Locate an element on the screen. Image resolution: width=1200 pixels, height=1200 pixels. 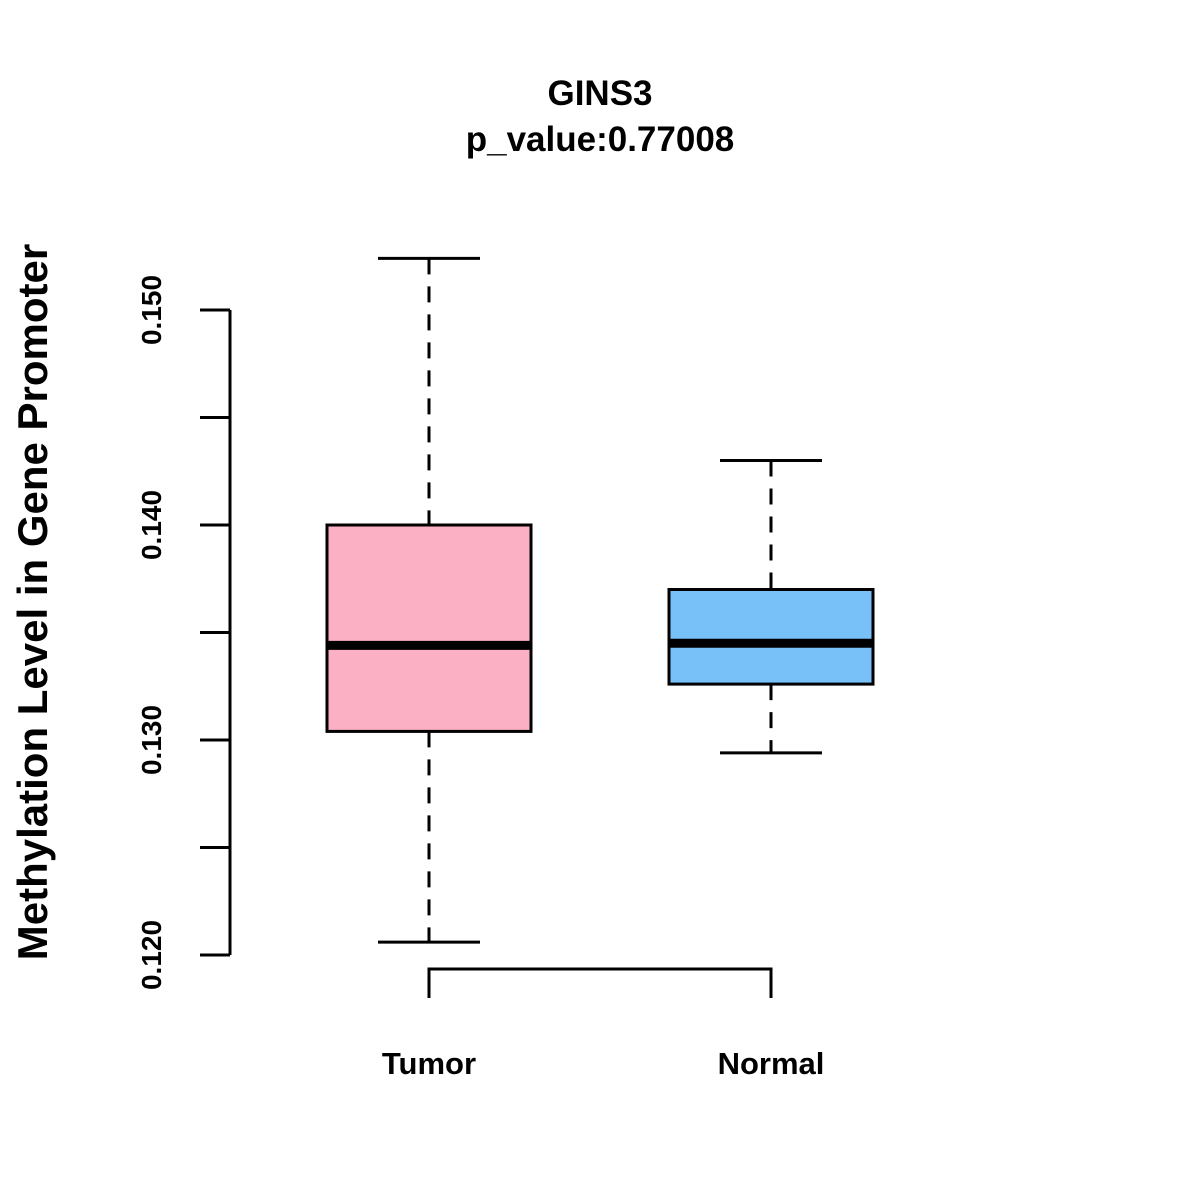
box-tumor is located at coordinates (429, 600).